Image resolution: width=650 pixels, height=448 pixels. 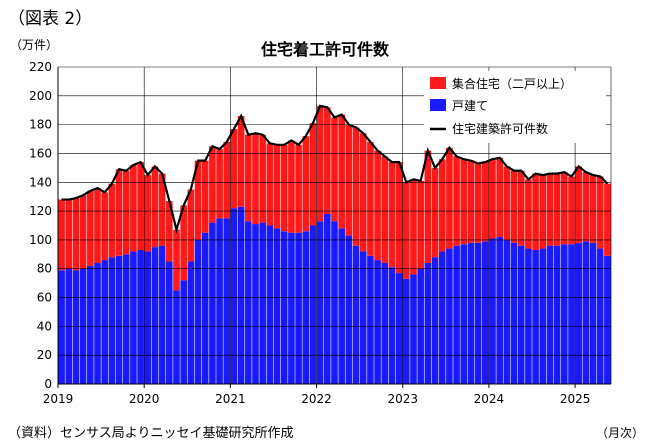 What do you see at coordinates (324, 49) in the screenshot?
I see `chart-title: 住宅着工許可件数` at bounding box center [324, 49].